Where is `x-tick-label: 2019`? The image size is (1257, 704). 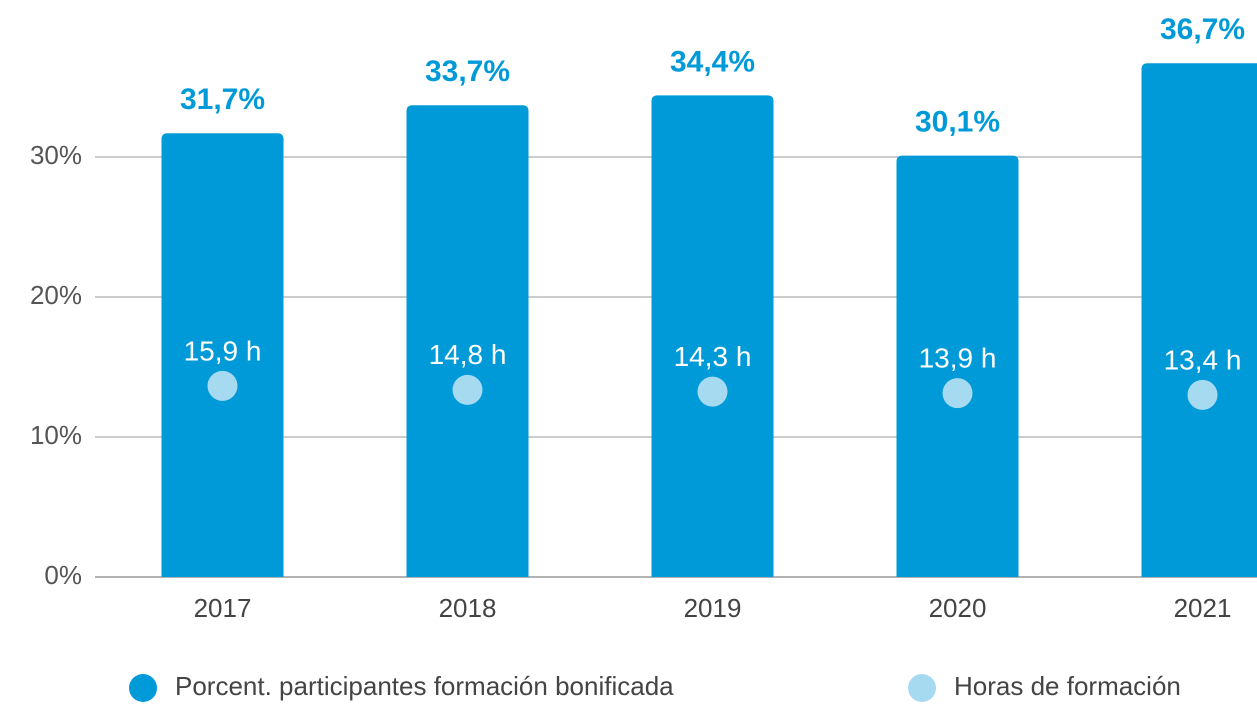 x-tick-label: 2019 is located at coordinates (713, 608).